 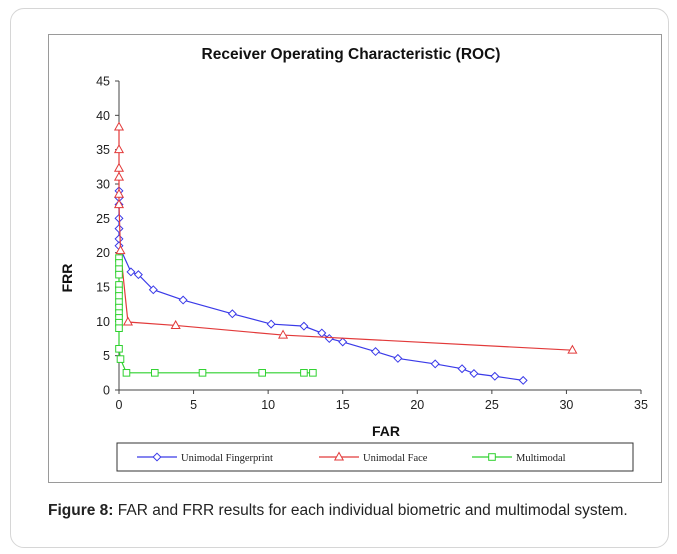 I want to click on y-tick-label: 5, so click(x=106, y=356).